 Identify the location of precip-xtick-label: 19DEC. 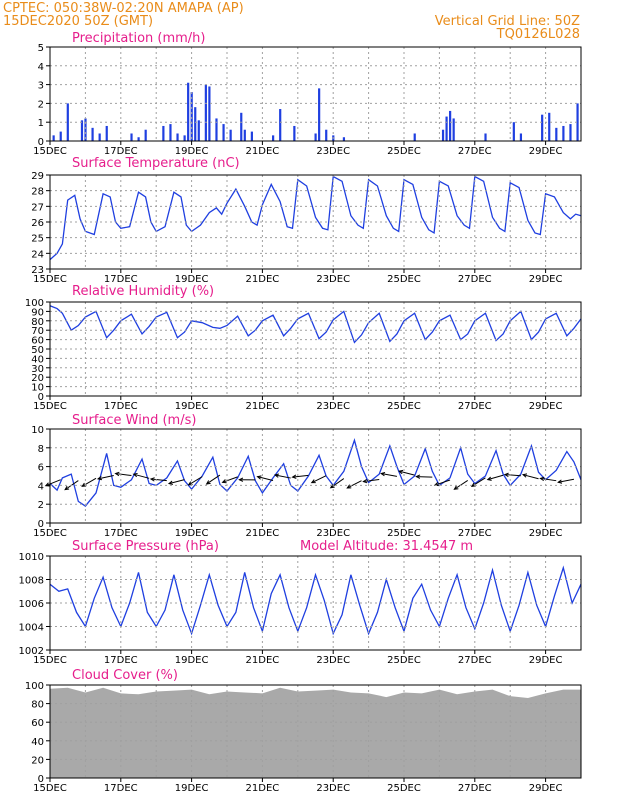
(192, 151).